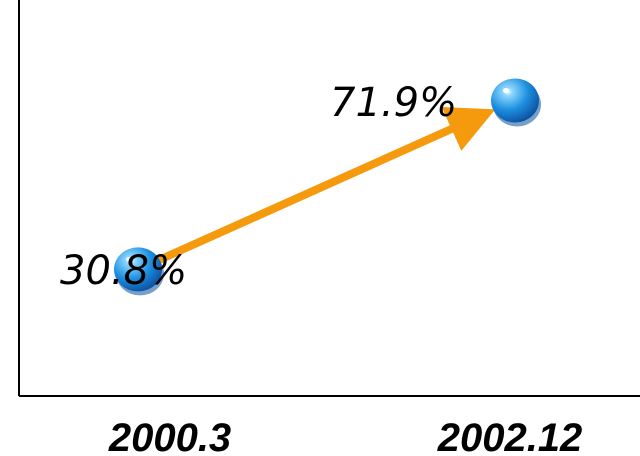 The width and height of the screenshot is (640, 456). I want to click on data-label-end: 71.9%, so click(393, 103).